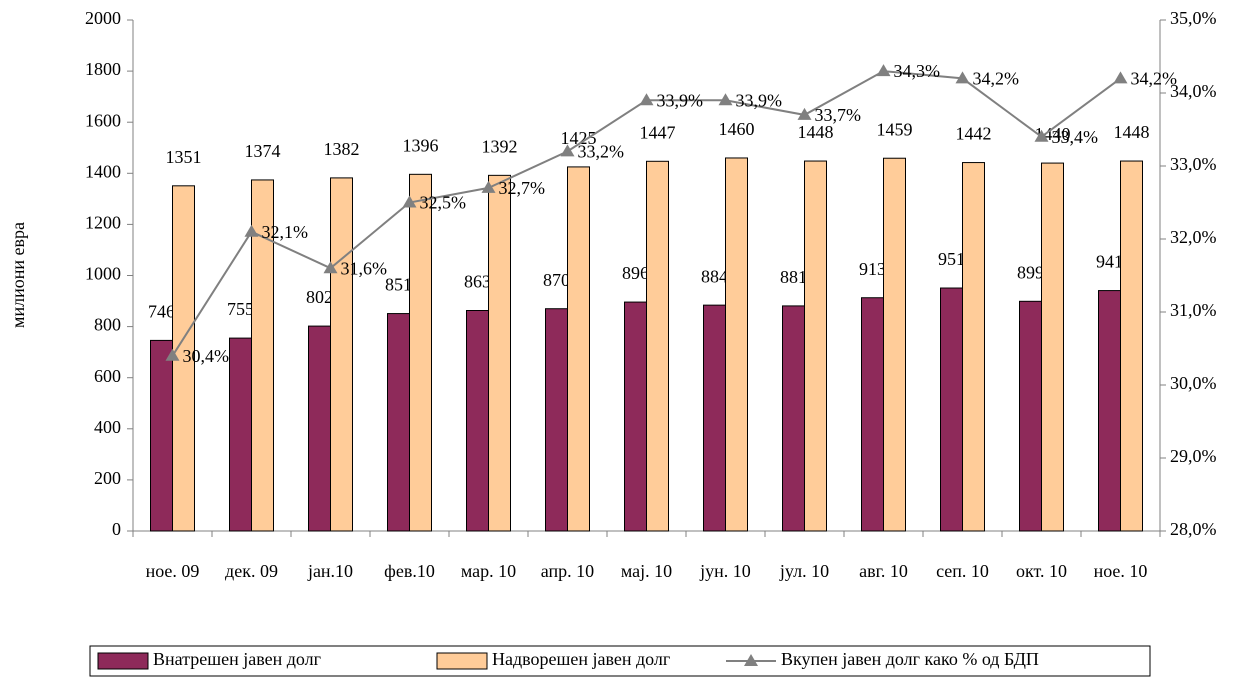 This screenshot has height=682, width=1237. Describe the element at coordinates (18, 275) in the screenshot. I see `y-axis-label: милиони евра` at that location.